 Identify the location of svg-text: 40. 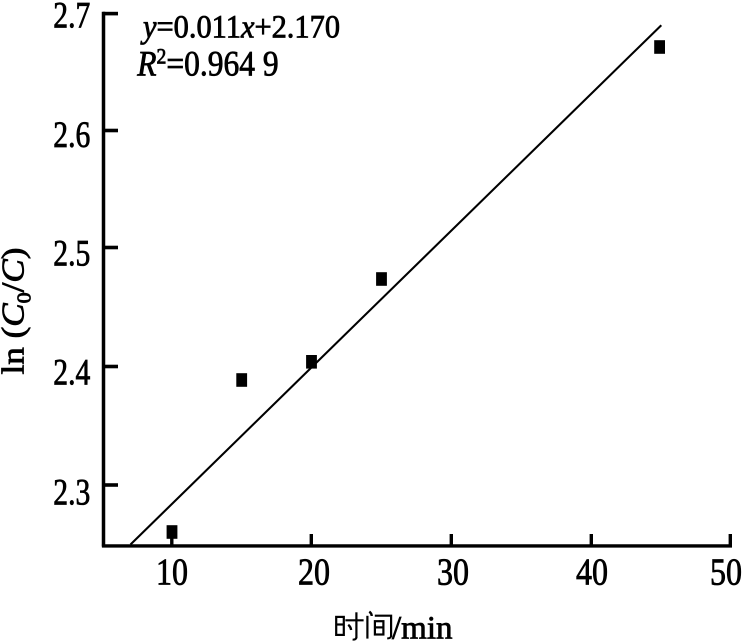
(592, 573).